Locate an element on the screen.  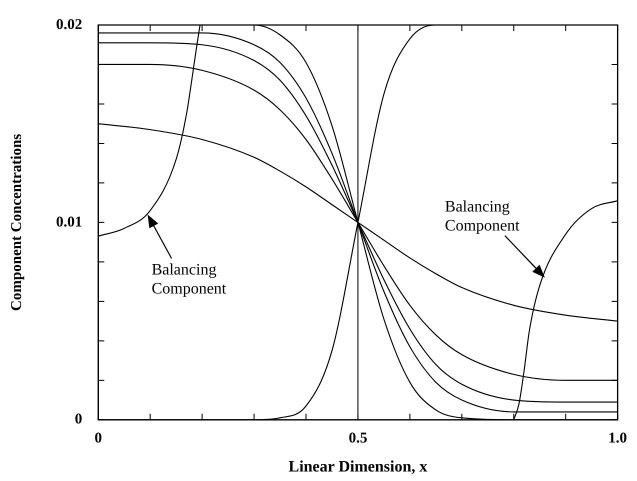
y-axis-title: Component Concentrations is located at coordinates (16, 222).